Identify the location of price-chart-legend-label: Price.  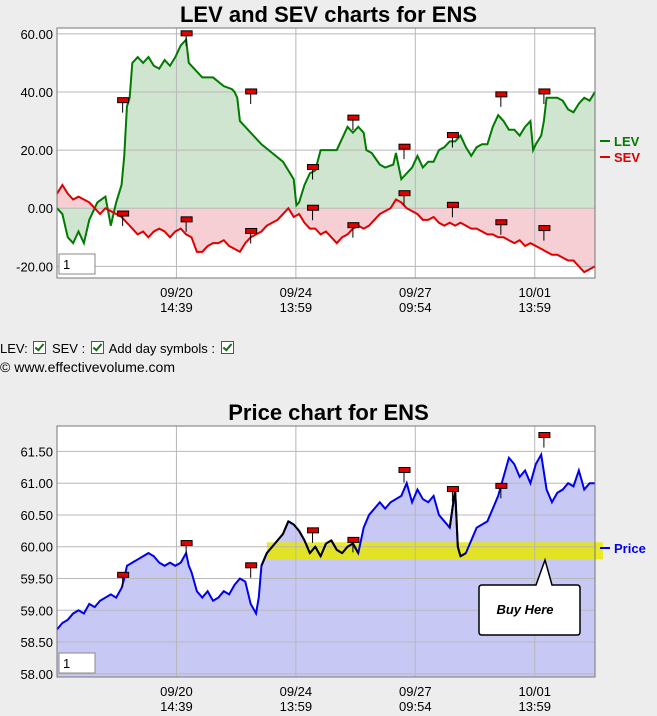
(630, 548).